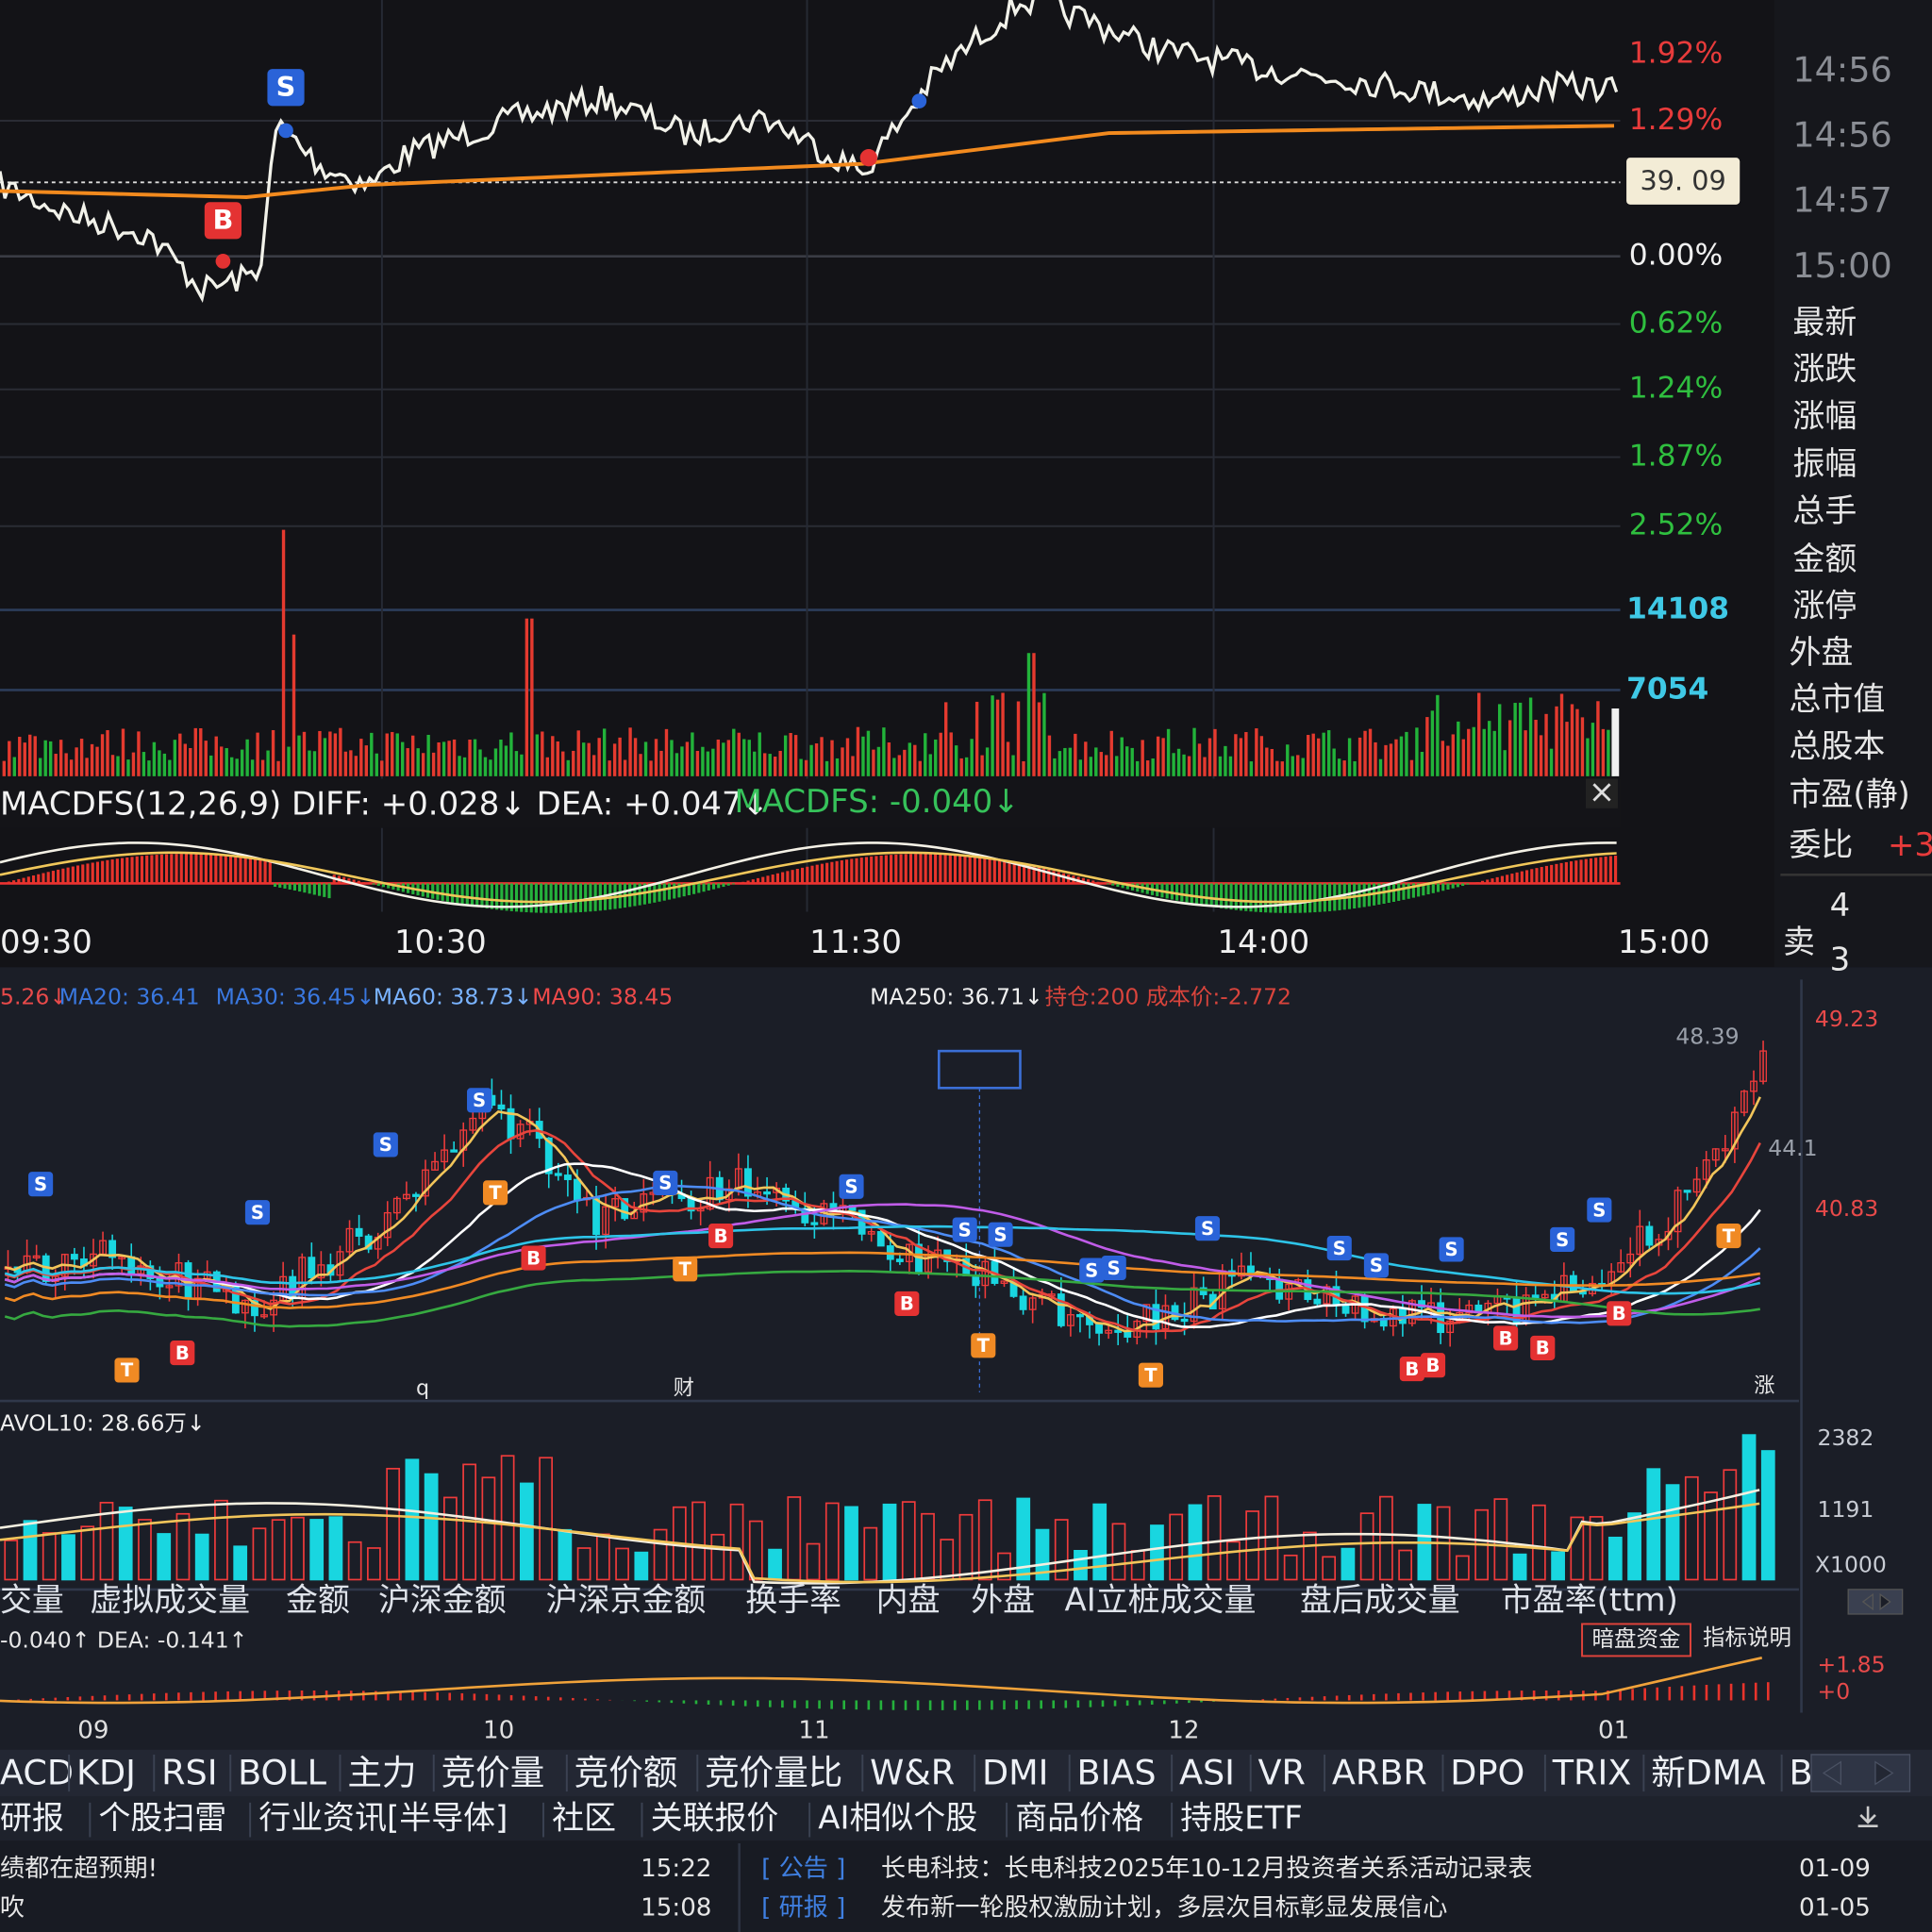 This screenshot has width=1932, height=1932. Describe the element at coordinates (1117, 1772) in the screenshot. I see `indicator-tab: BIAS` at that location.